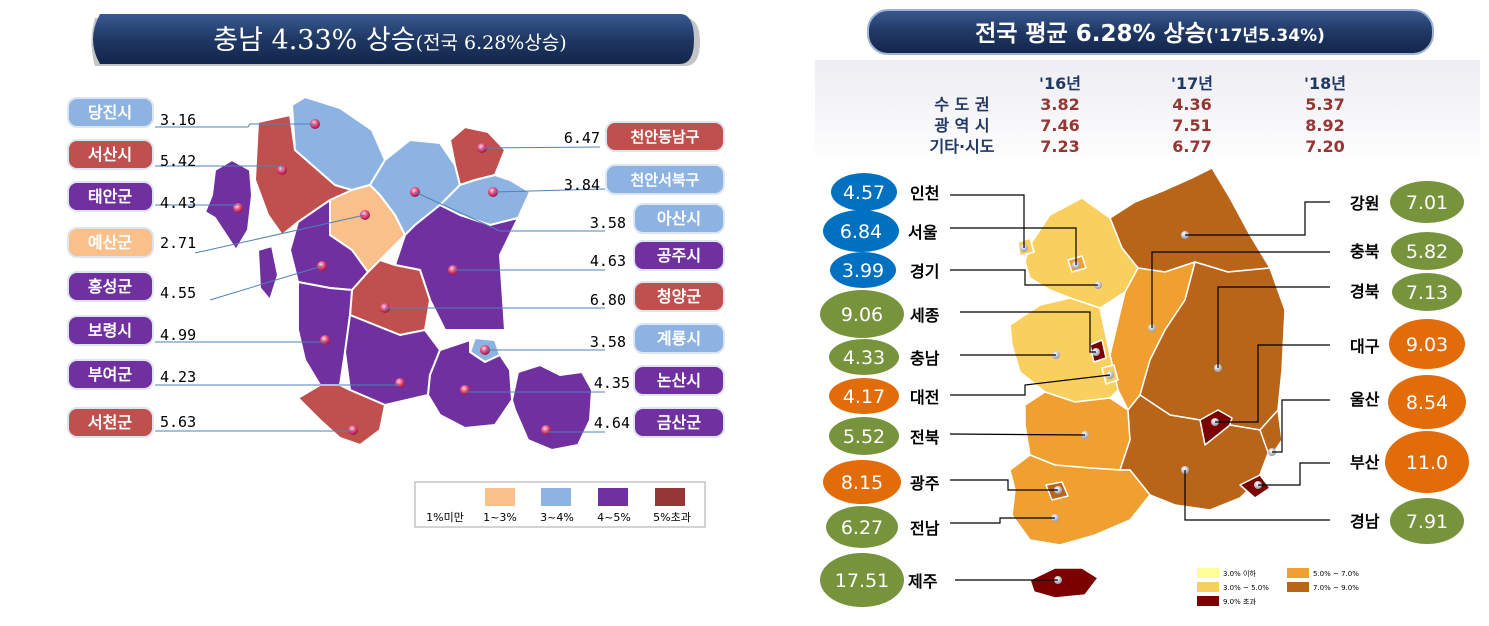 This screenshot has height=626, width=1489. Describe the element at coordinates (923, 581) in the screenshot. I see `bubble-jeju-name: 제주` at that location.